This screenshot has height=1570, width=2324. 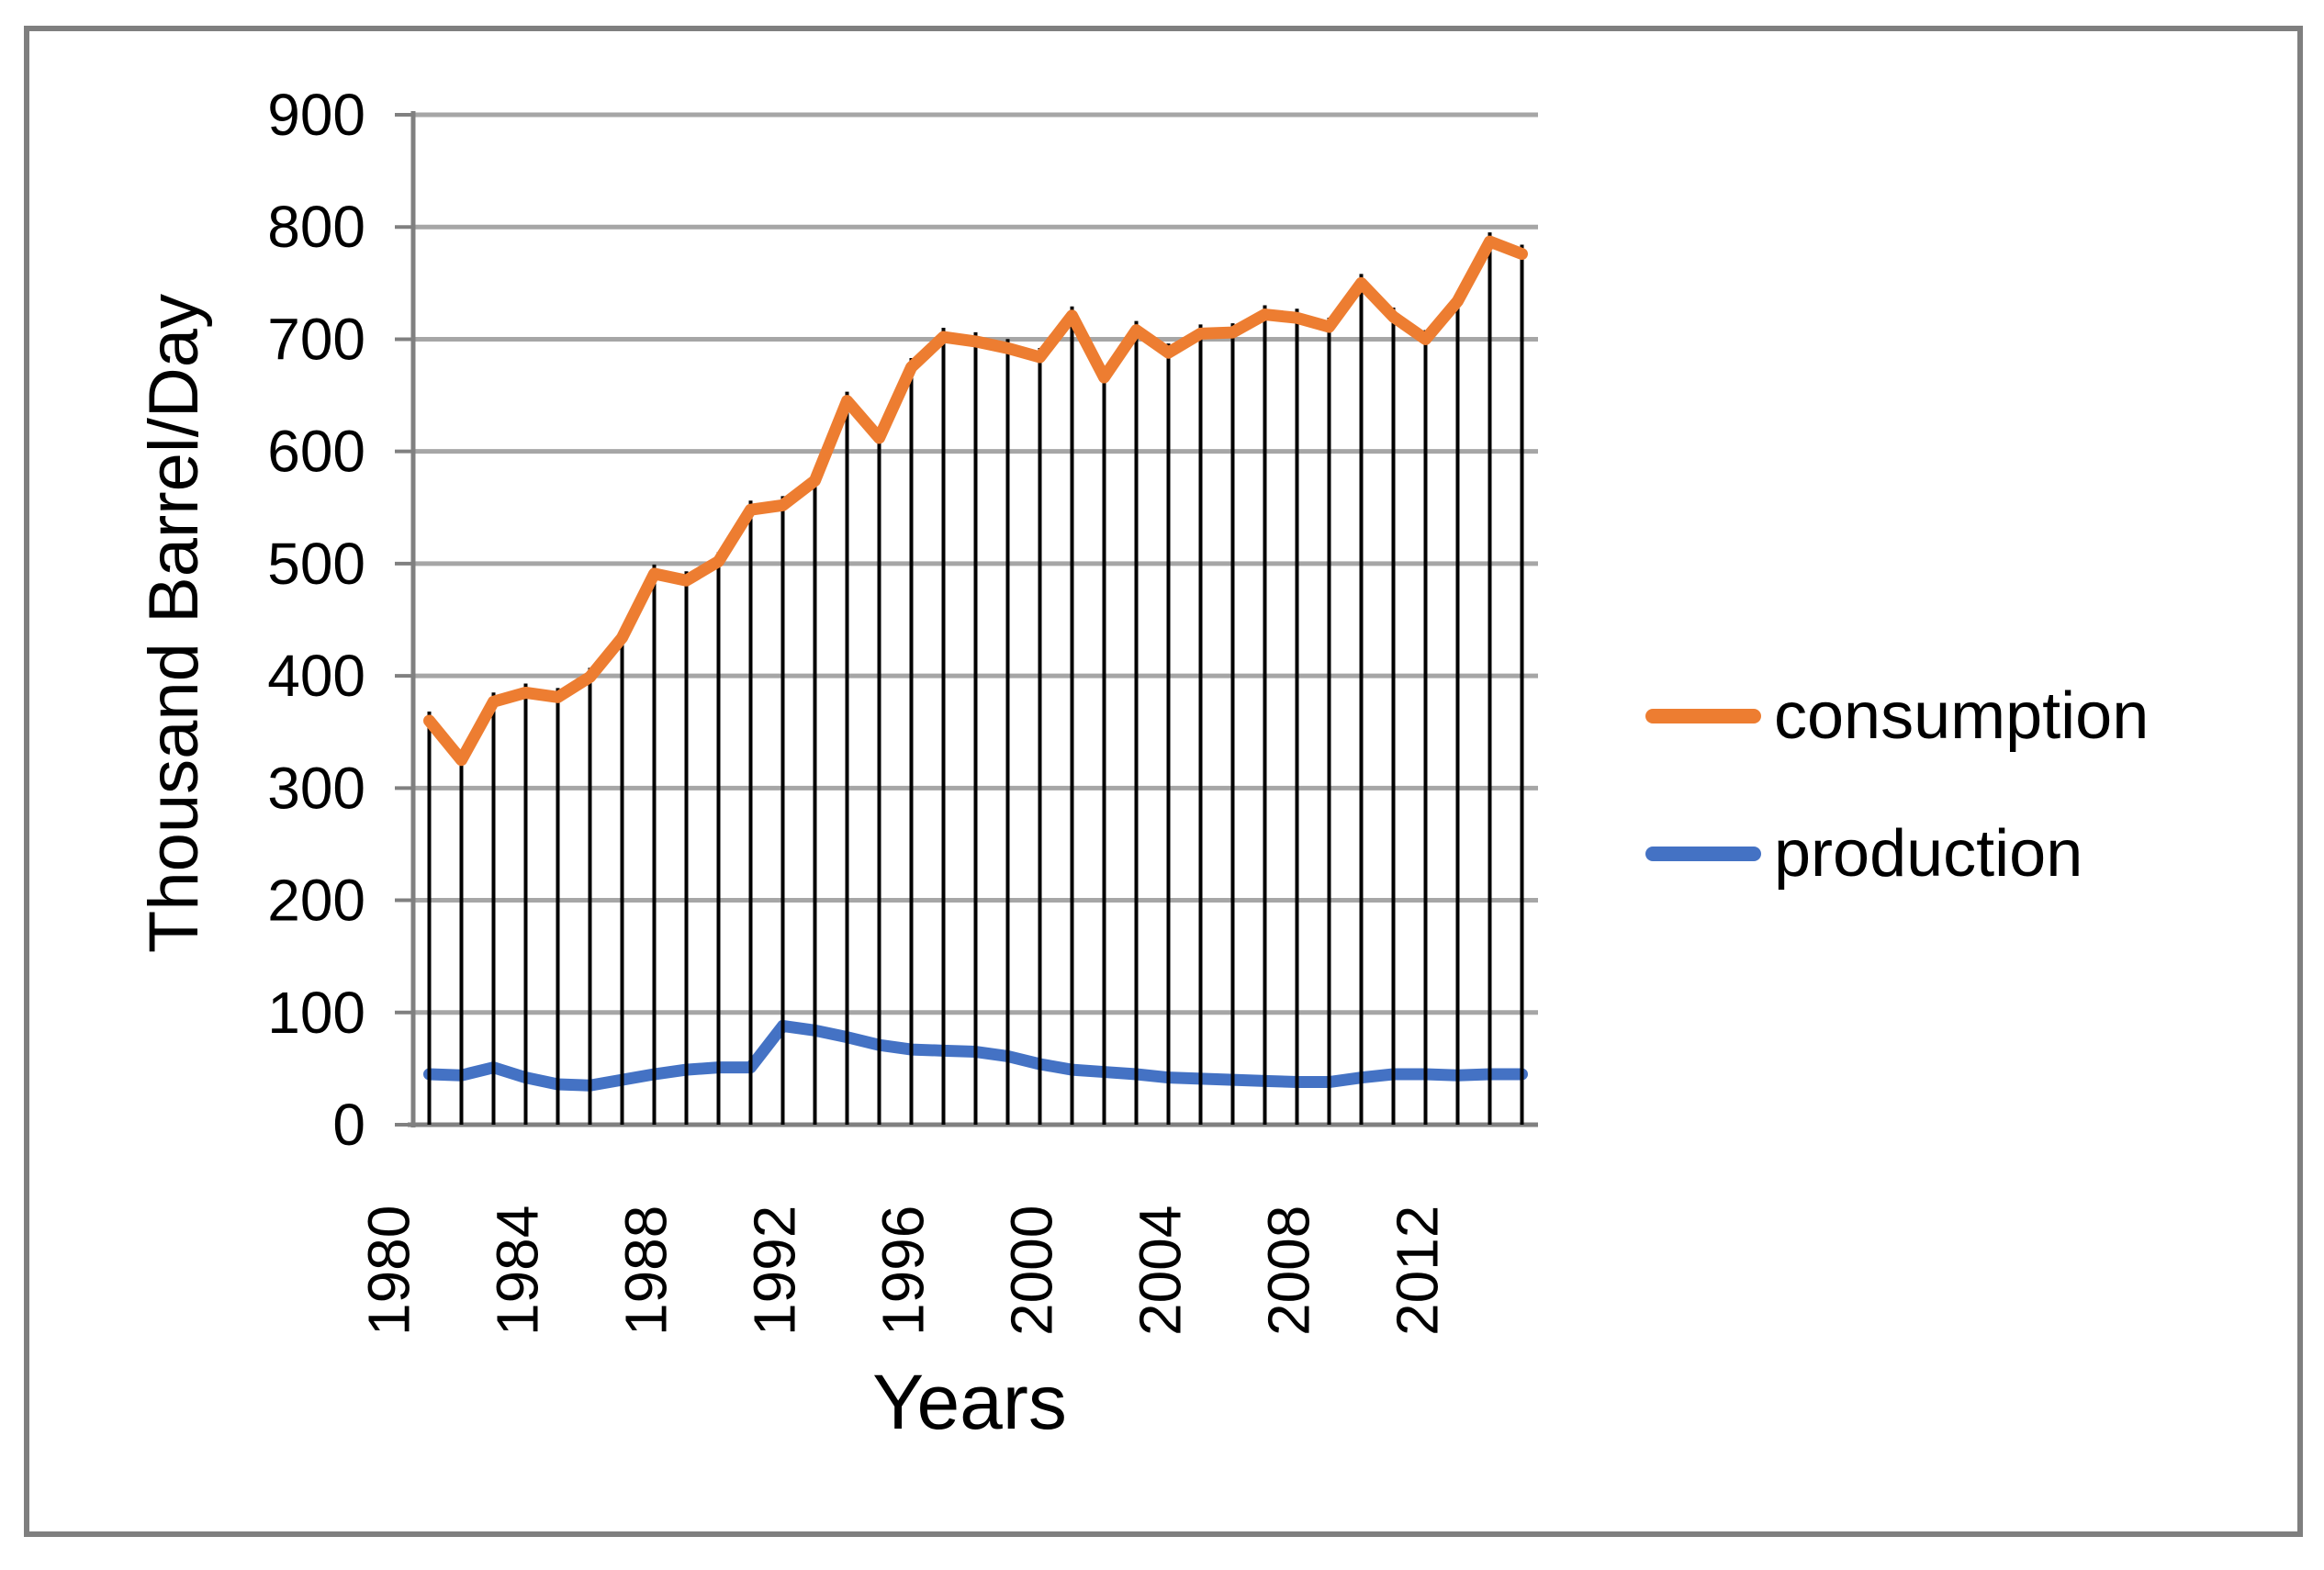 I want to click on legend-item-production: production, so click(x=1897, y=854).